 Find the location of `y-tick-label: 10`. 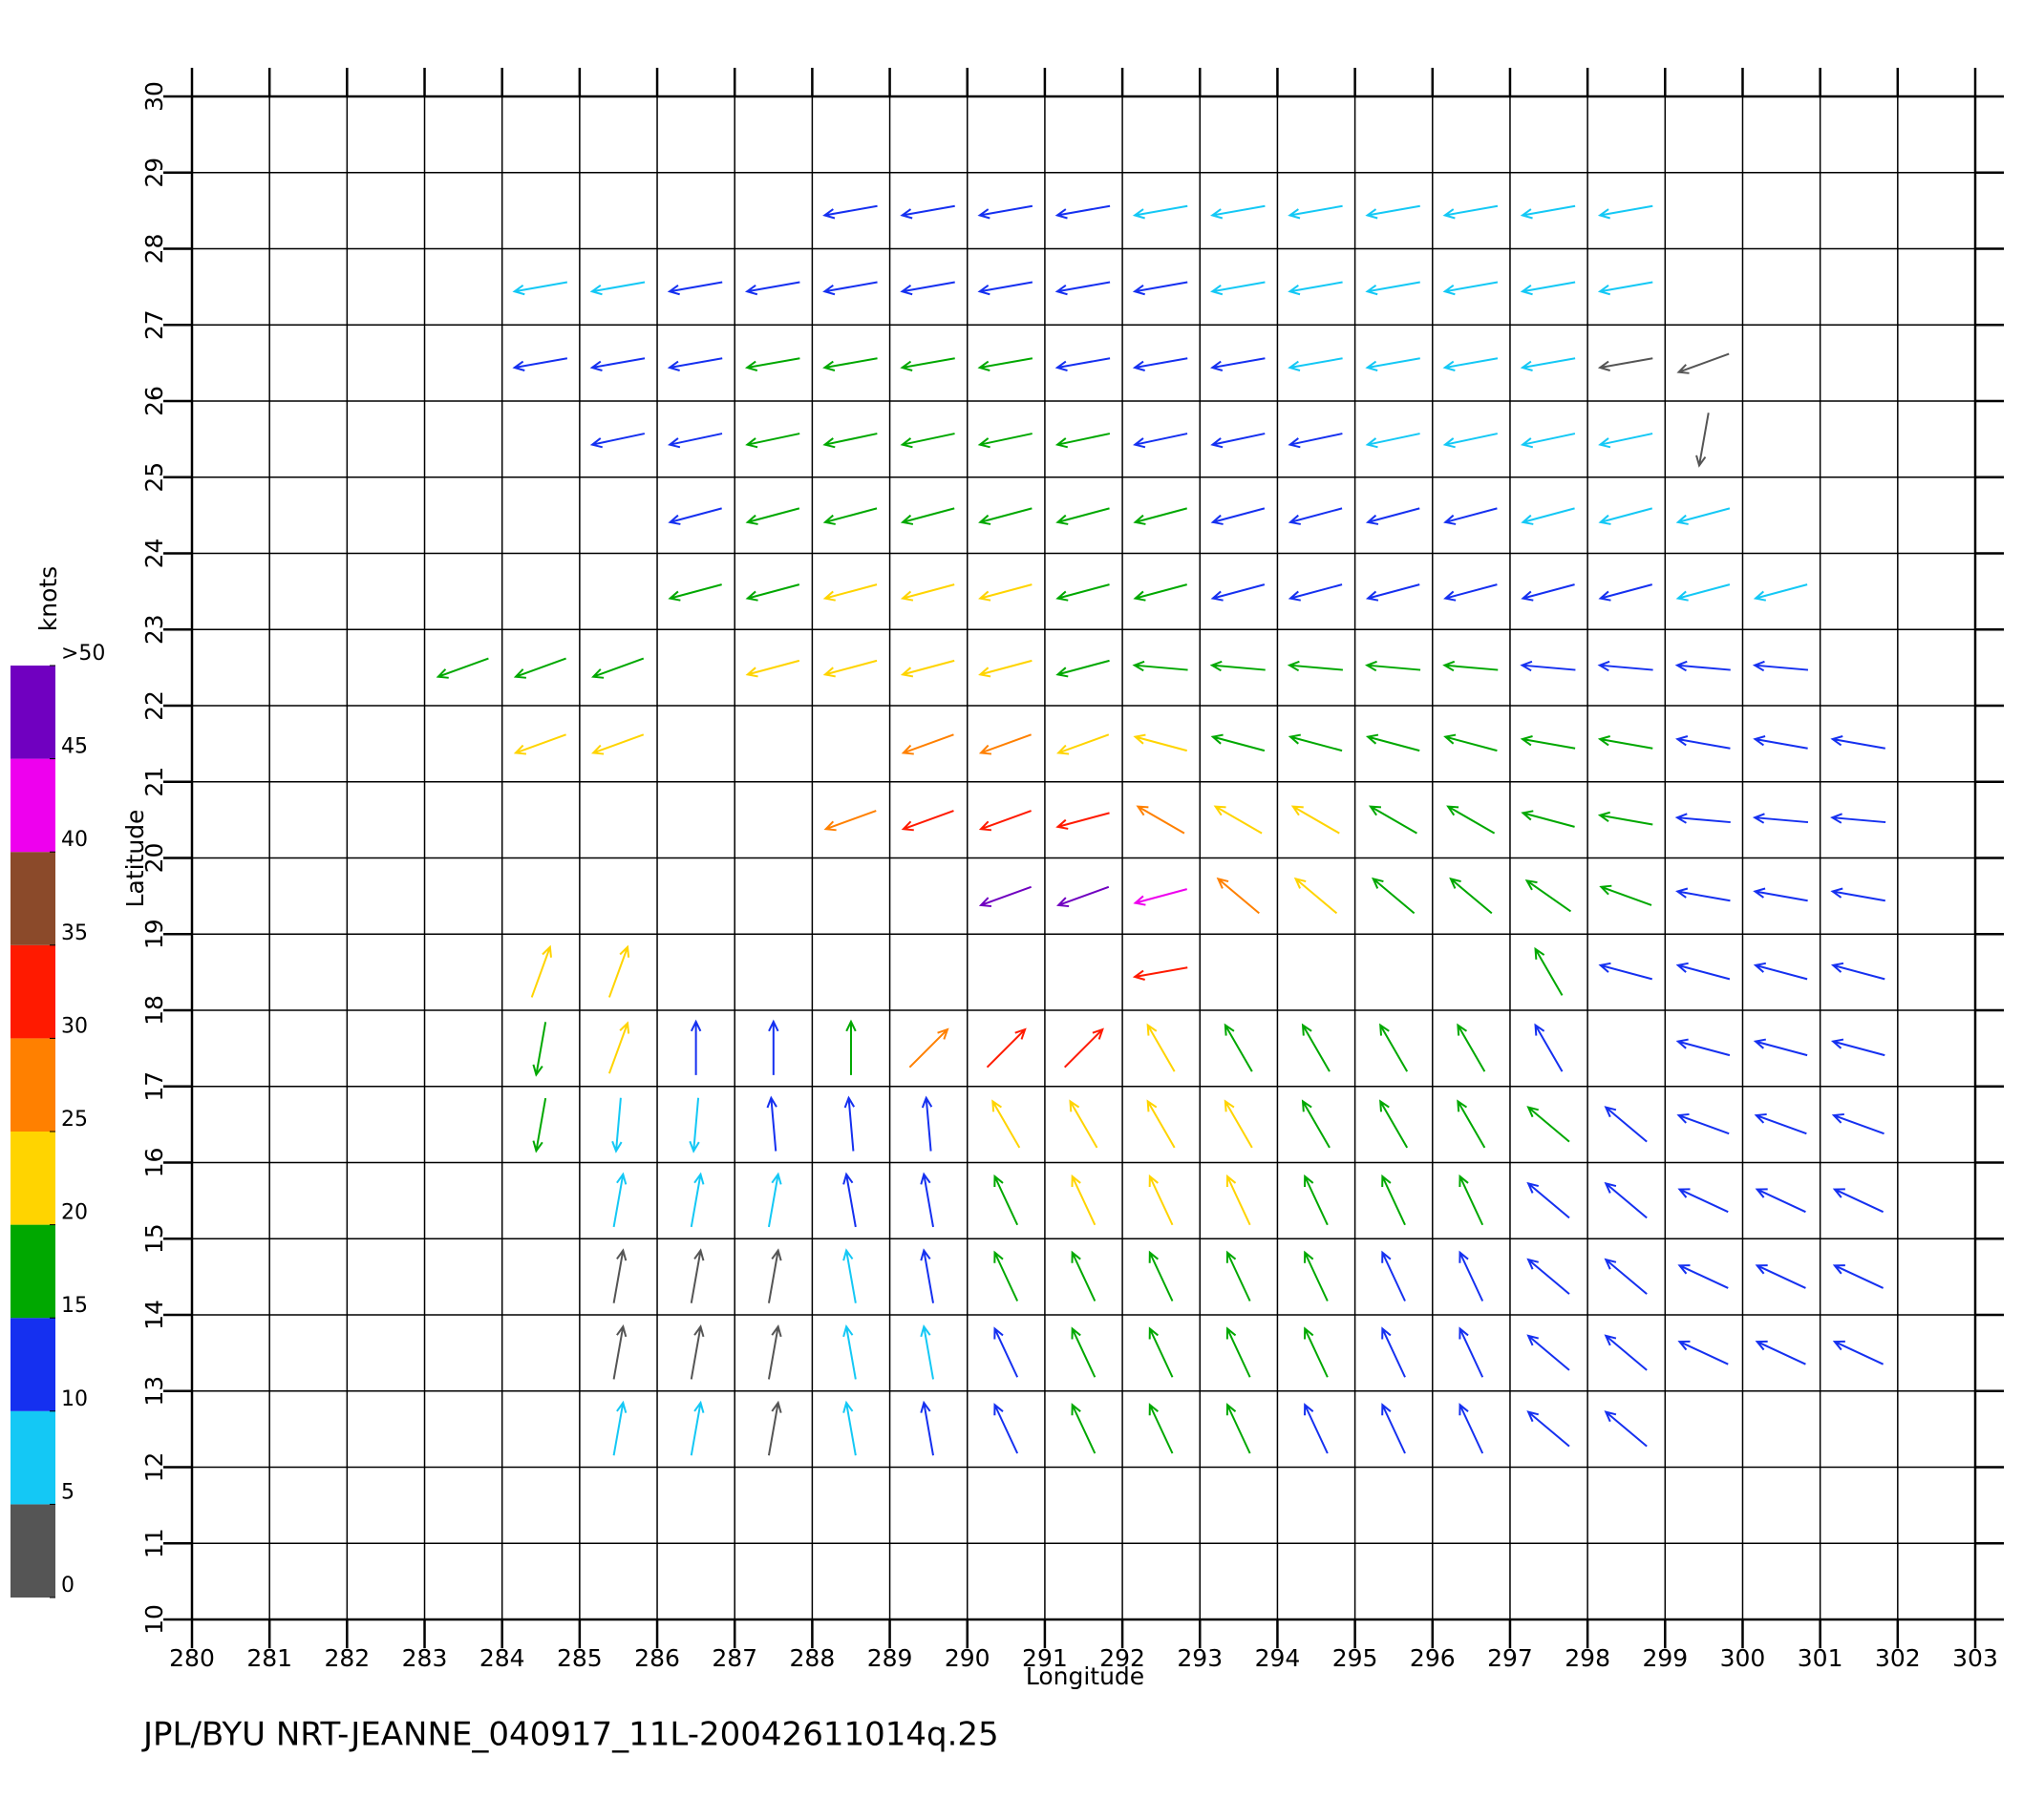

y-tick-label: 10 is located at coordinates (154, 1619).